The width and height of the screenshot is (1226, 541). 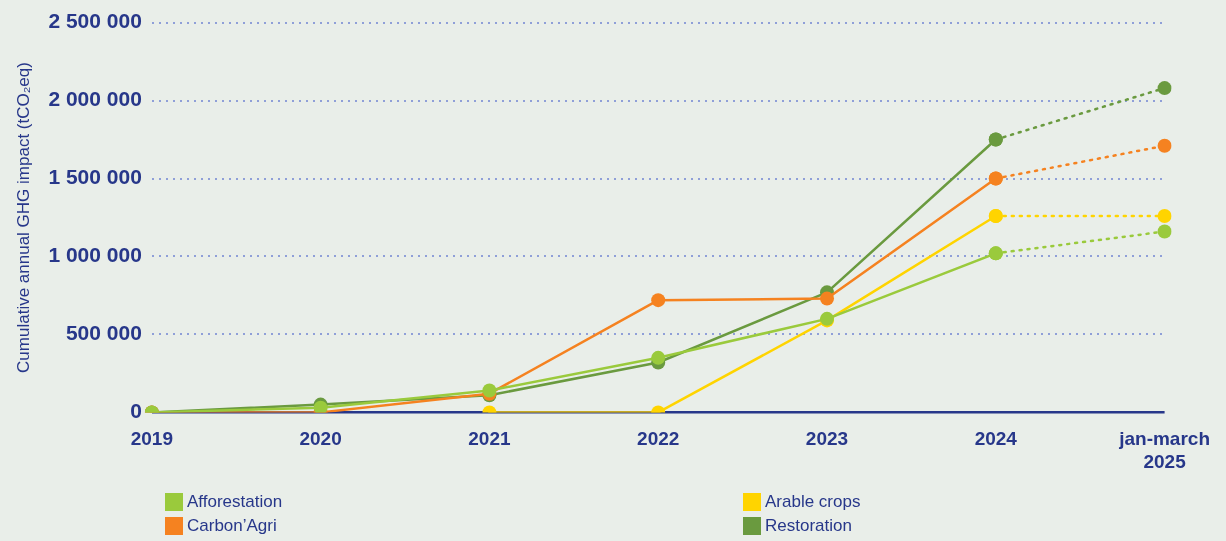 What do you see at coordinates (232, 526) in the screenshot?
I see `legend-label: Carbon’Agri` at bounding box center [232, 526].